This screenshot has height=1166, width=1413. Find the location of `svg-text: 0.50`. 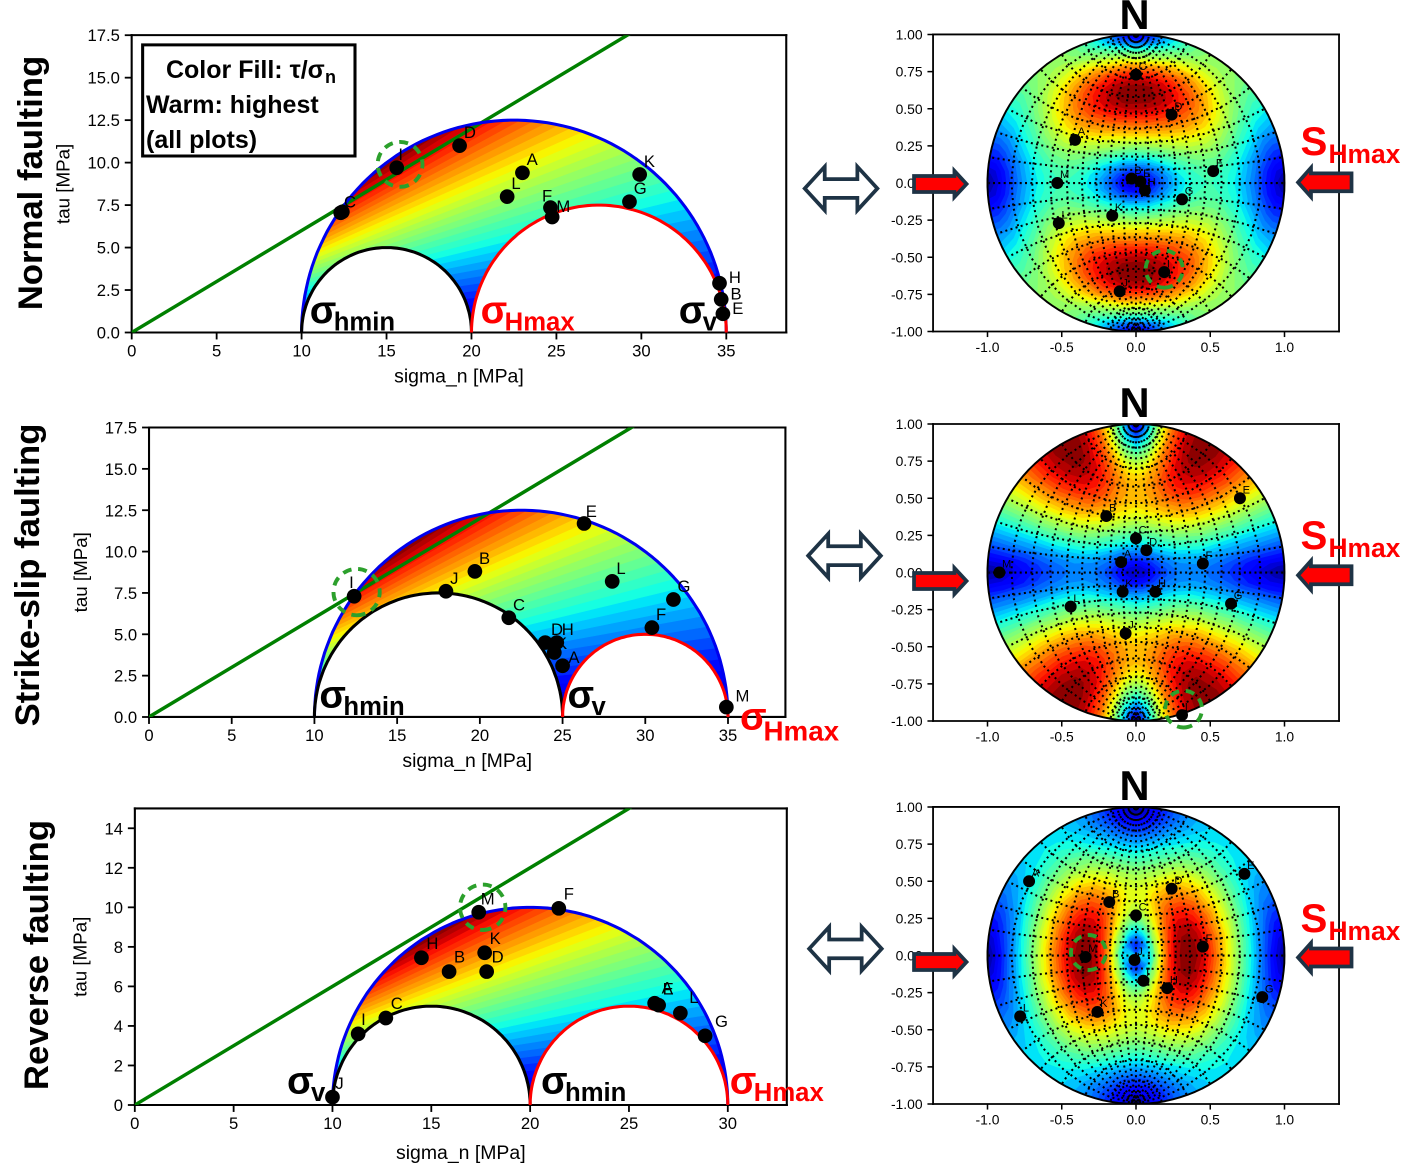

svg-text: 0.50 is located at coordinates (909, 881).